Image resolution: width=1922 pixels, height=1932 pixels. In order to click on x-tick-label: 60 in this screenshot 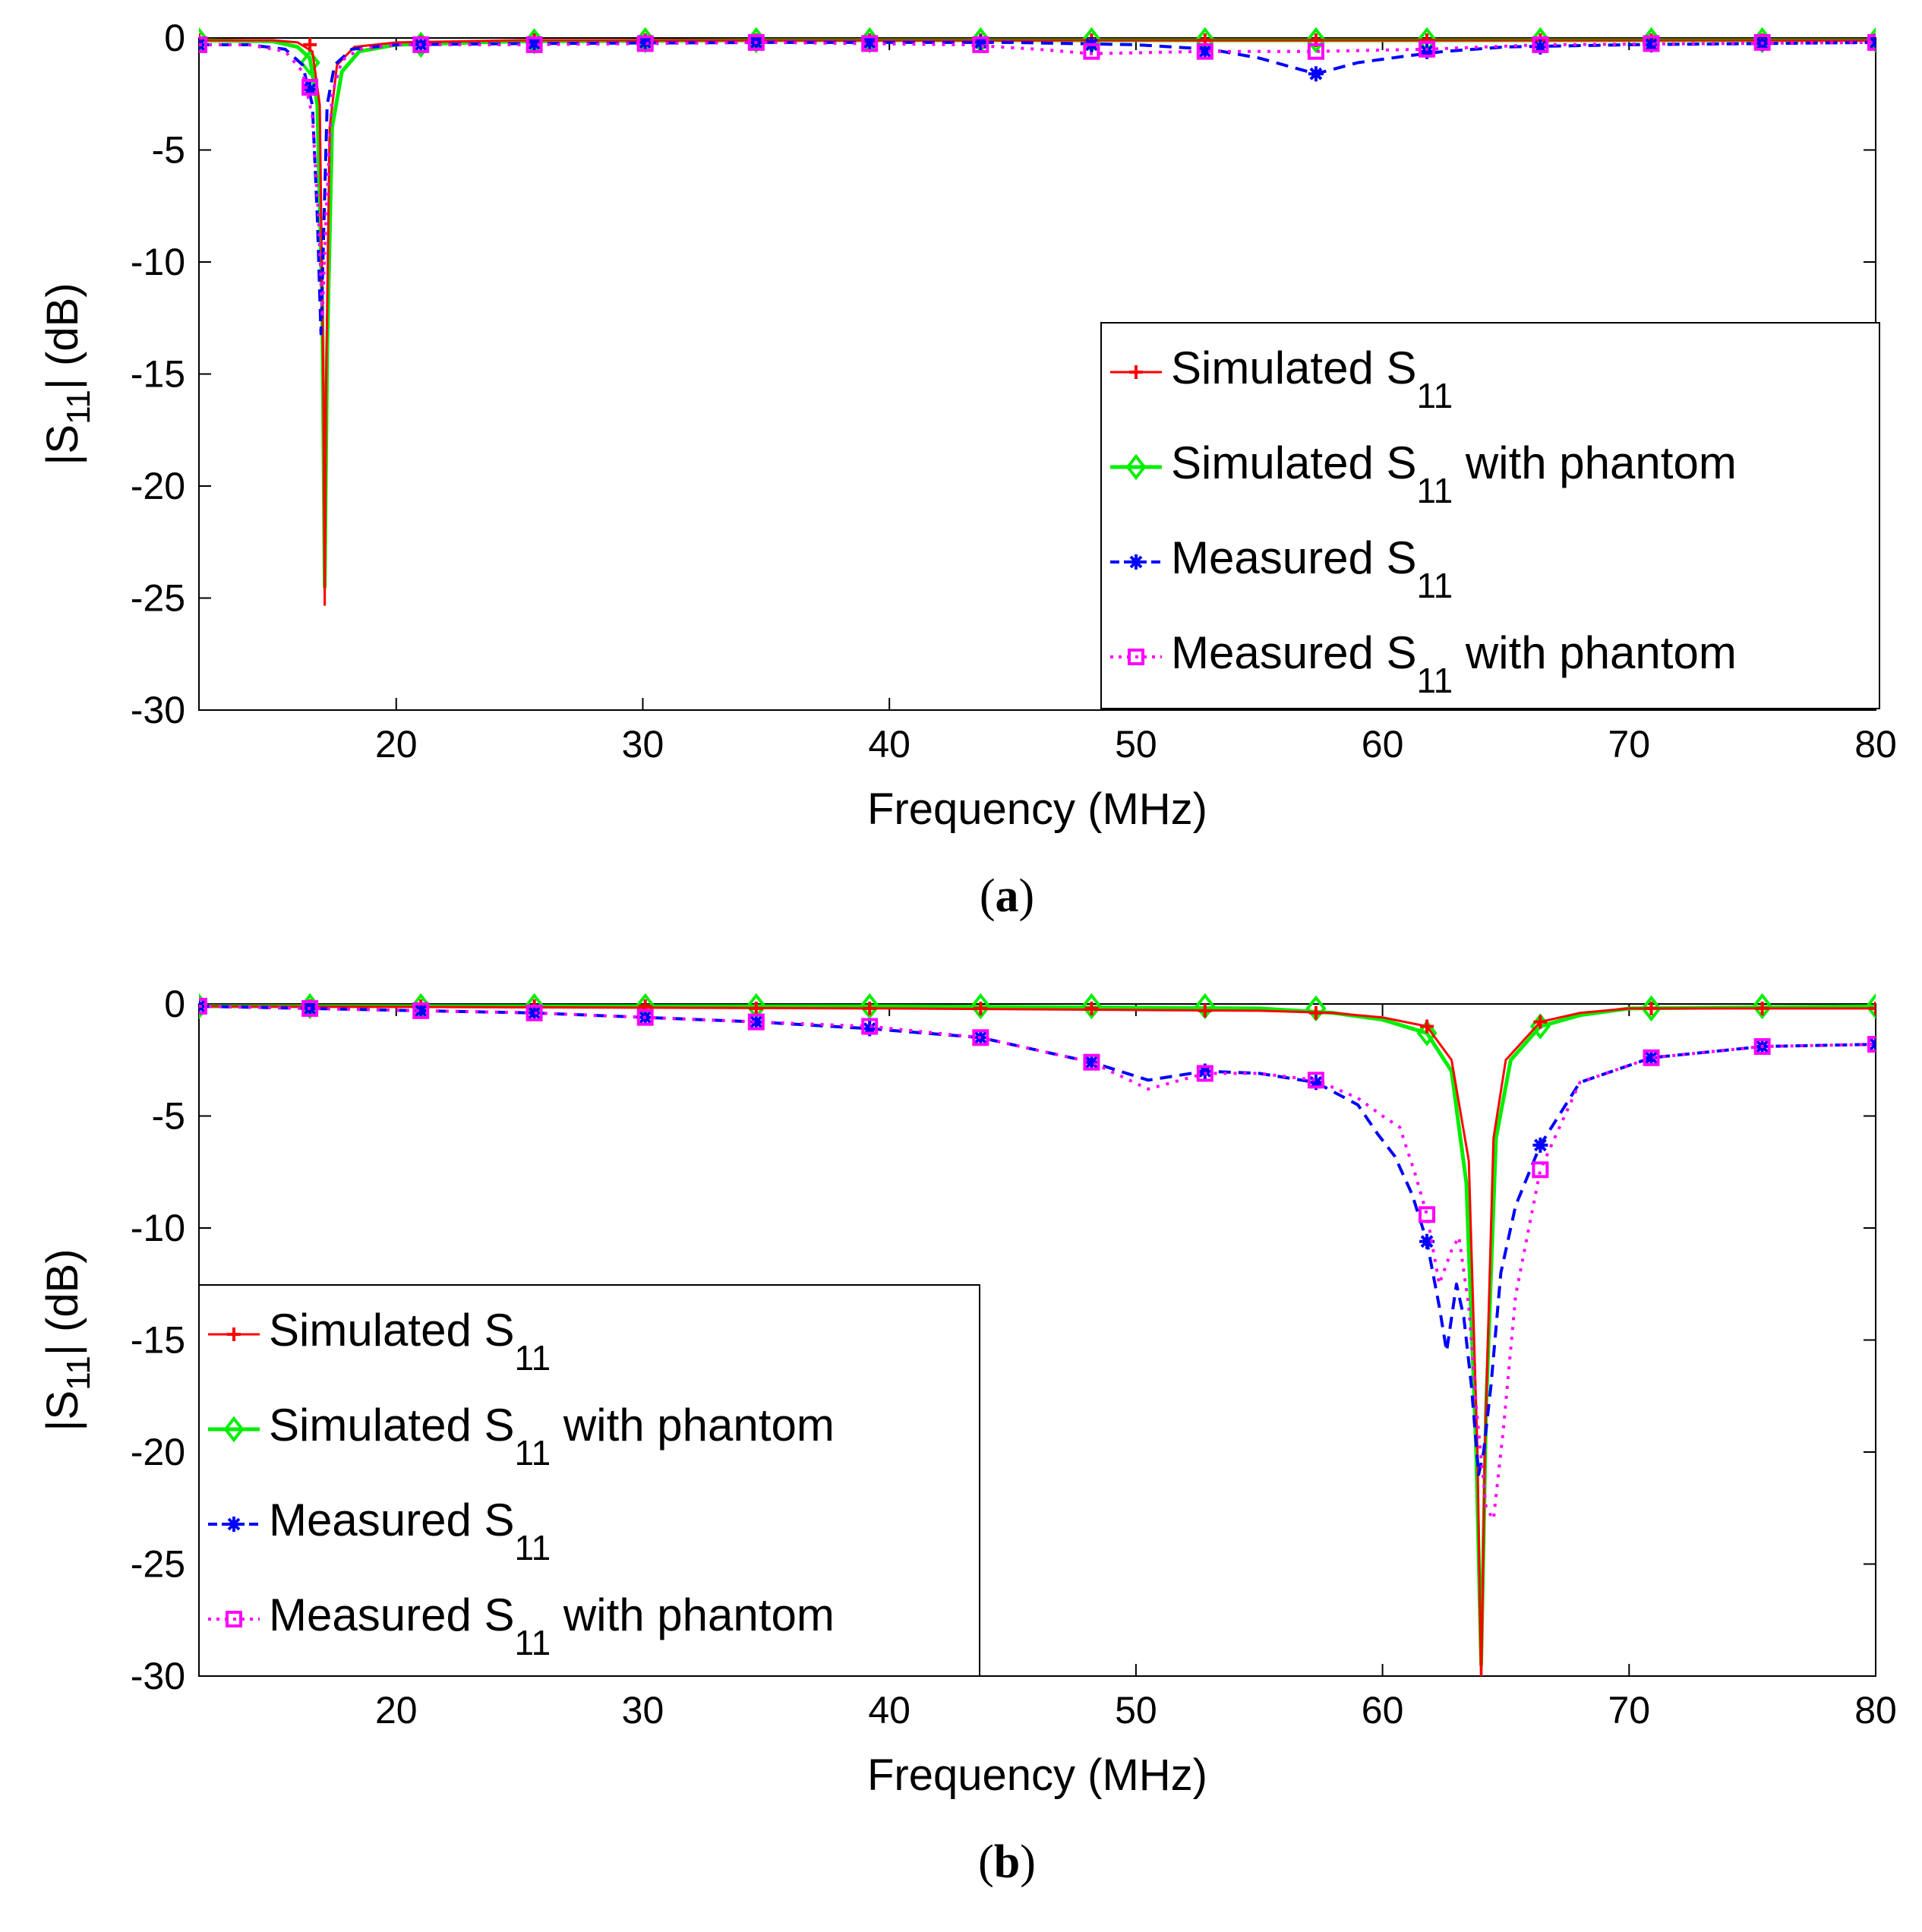, I will do `click(1383, 744)`.